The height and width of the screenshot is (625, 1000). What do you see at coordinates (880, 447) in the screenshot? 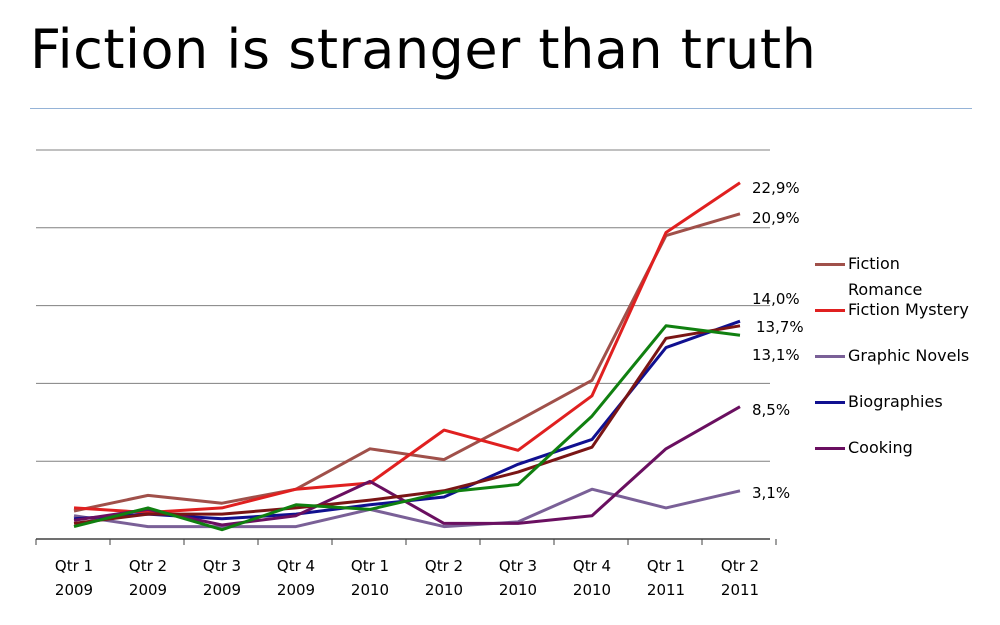
I see `legend-label: Cooking` at bounding box center [880, 447].